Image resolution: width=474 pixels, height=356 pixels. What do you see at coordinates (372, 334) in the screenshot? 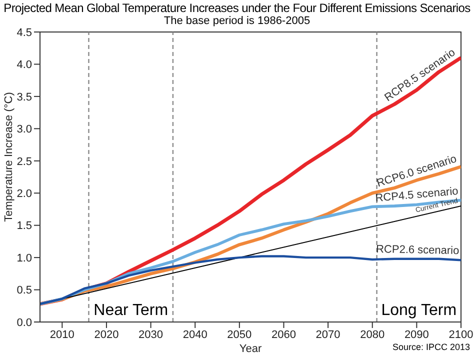
I see `x-tick-label: 2080` at bounding box center [372, 334].